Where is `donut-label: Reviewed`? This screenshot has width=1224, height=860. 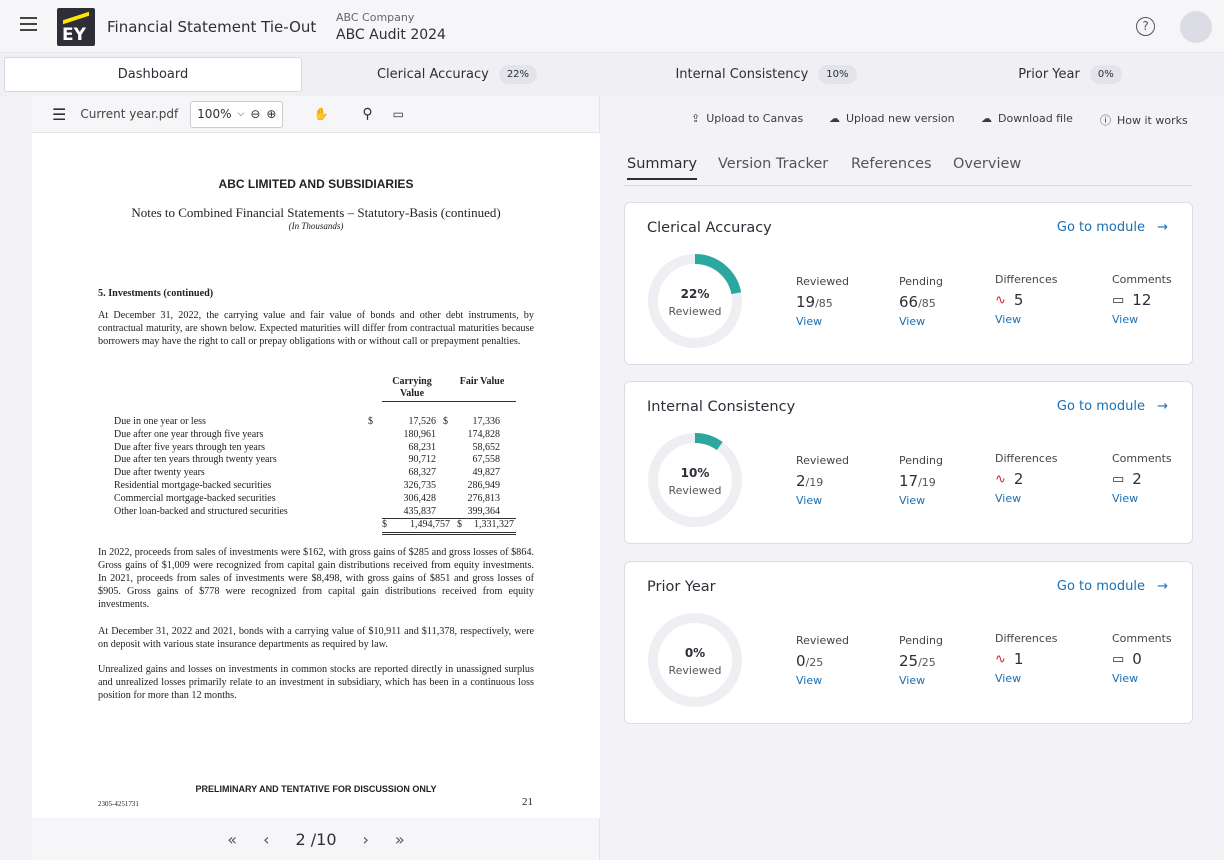 donut-label: Reviewed is located at coordinates (695, 311).